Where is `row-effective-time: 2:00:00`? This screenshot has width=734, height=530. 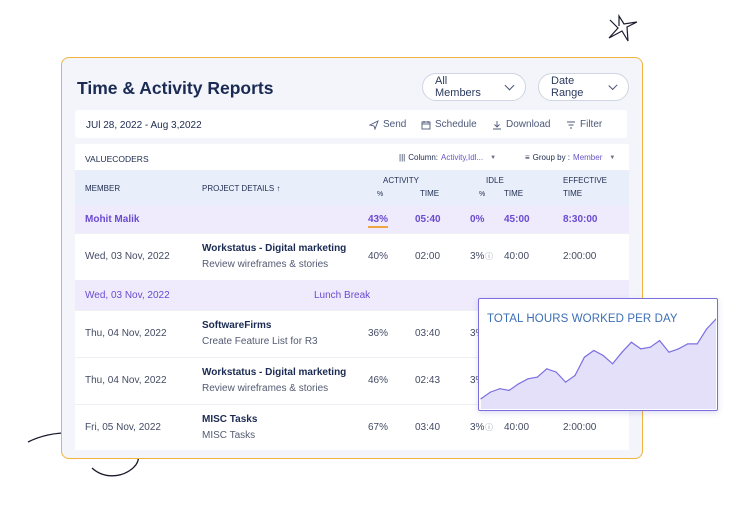
row-effective-time: 2:00:00 is located at coordinates (580, 256).